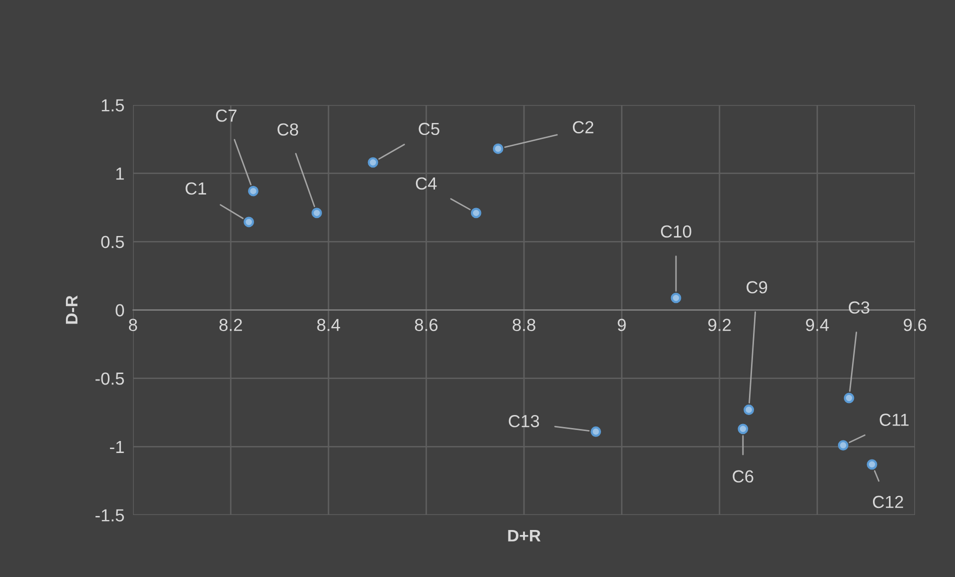 This screenshot has height=577, width=955. What do you see at coordinates (72, 310) in the screenshot?
I see `y-axis-title: D-R` at bounding box center [72, 310].